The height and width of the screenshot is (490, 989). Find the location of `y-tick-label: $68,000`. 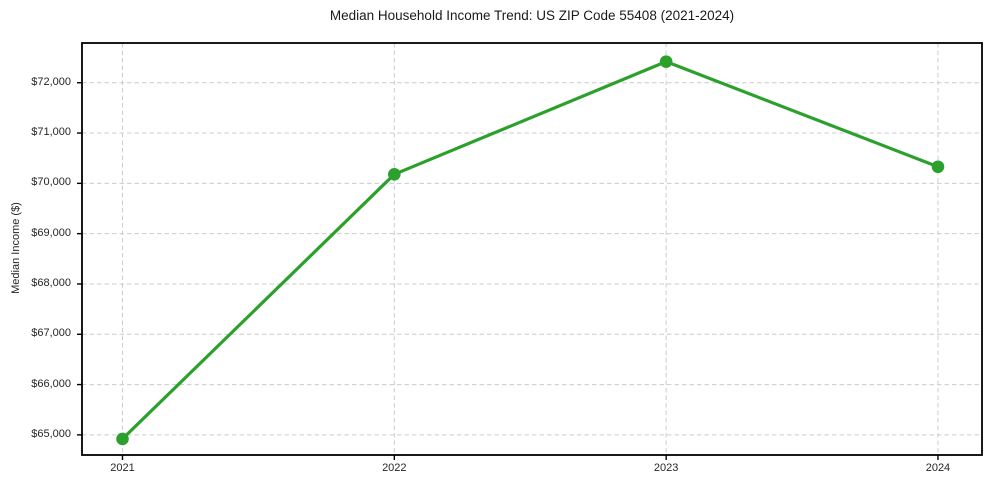

y-tick-label: $68,000 is located at coordinates (51, 282).